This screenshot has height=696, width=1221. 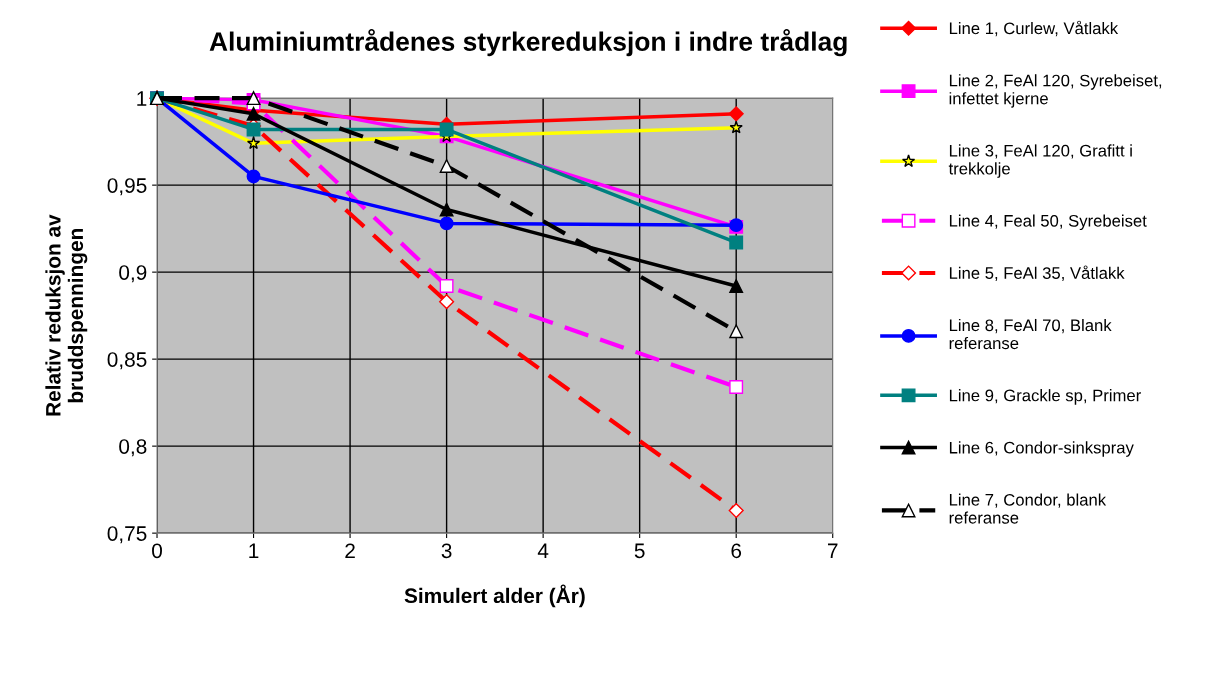 What do you see at coordinates (1055, 91) in the screenshot?
I see `legend-label: Line 2, FeAl 120, Syrebeiset, infettet kjerne` at bounding box center [1055, 91].